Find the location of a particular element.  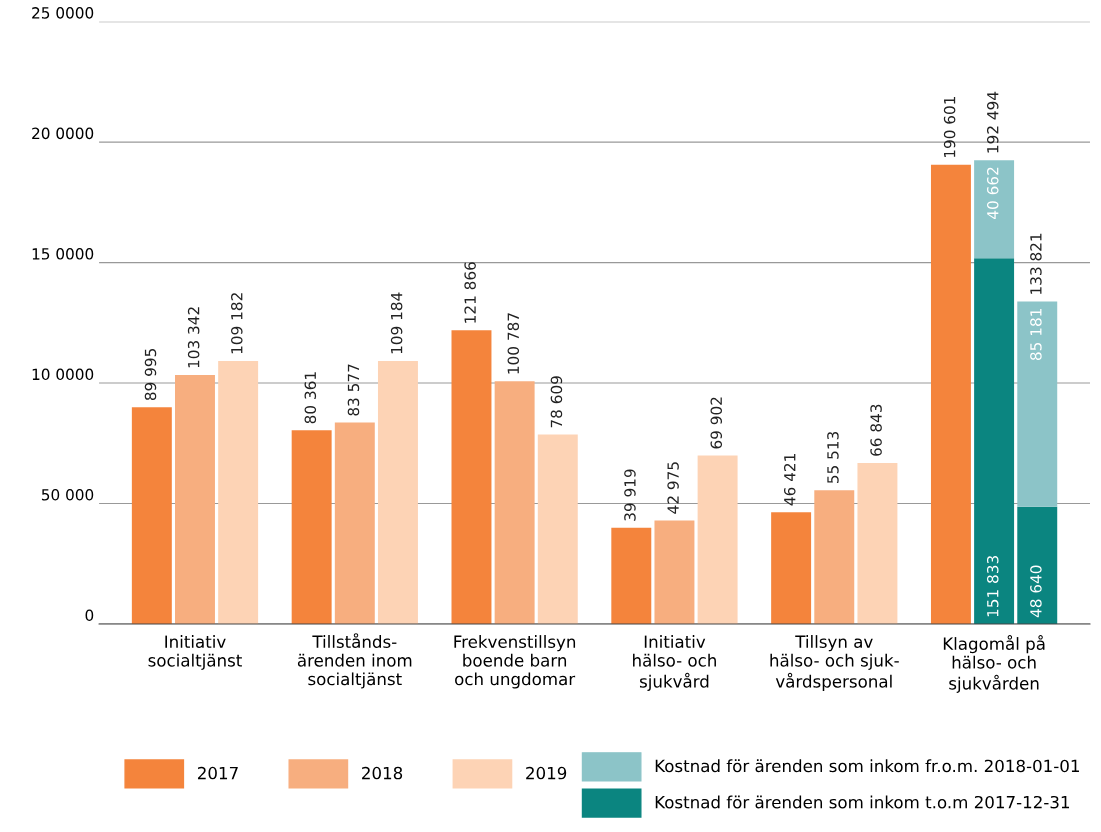

annotation: 192 494 is located at coordinates (992, 122).